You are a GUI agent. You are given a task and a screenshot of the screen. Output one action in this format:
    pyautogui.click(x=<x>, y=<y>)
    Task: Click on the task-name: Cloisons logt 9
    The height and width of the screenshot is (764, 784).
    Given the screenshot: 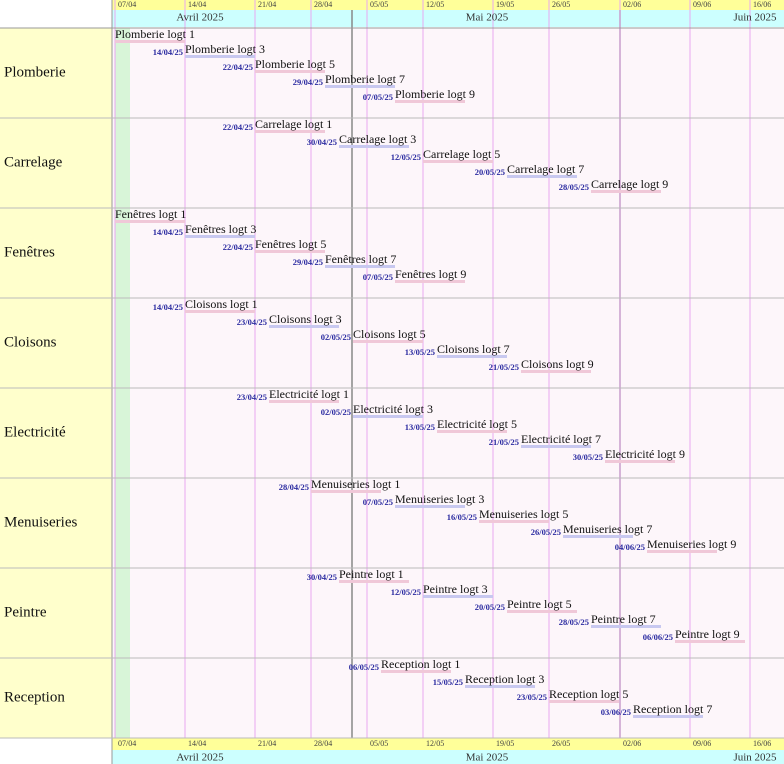 What is the action you would take?
    pyautogui.click(x=557, y=364)
    